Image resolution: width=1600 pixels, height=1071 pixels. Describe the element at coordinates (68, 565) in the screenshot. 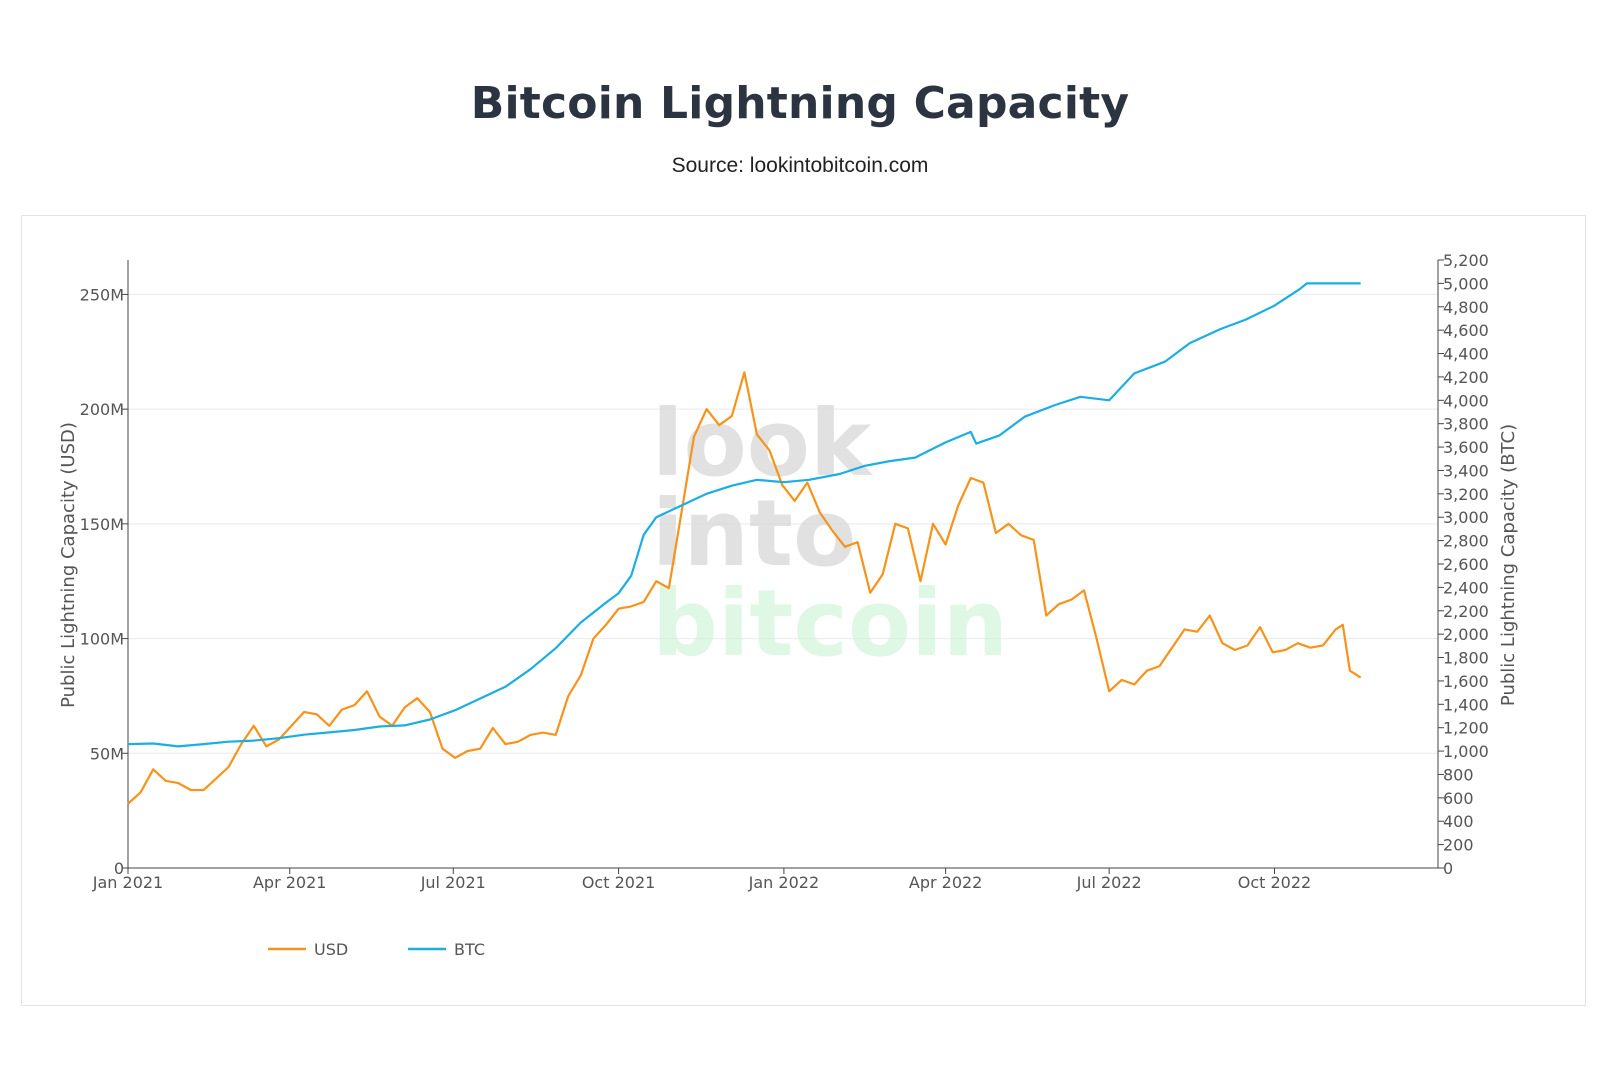

I see `y-left-axis-title: Public Lightning Capacity (USD)` at that location.